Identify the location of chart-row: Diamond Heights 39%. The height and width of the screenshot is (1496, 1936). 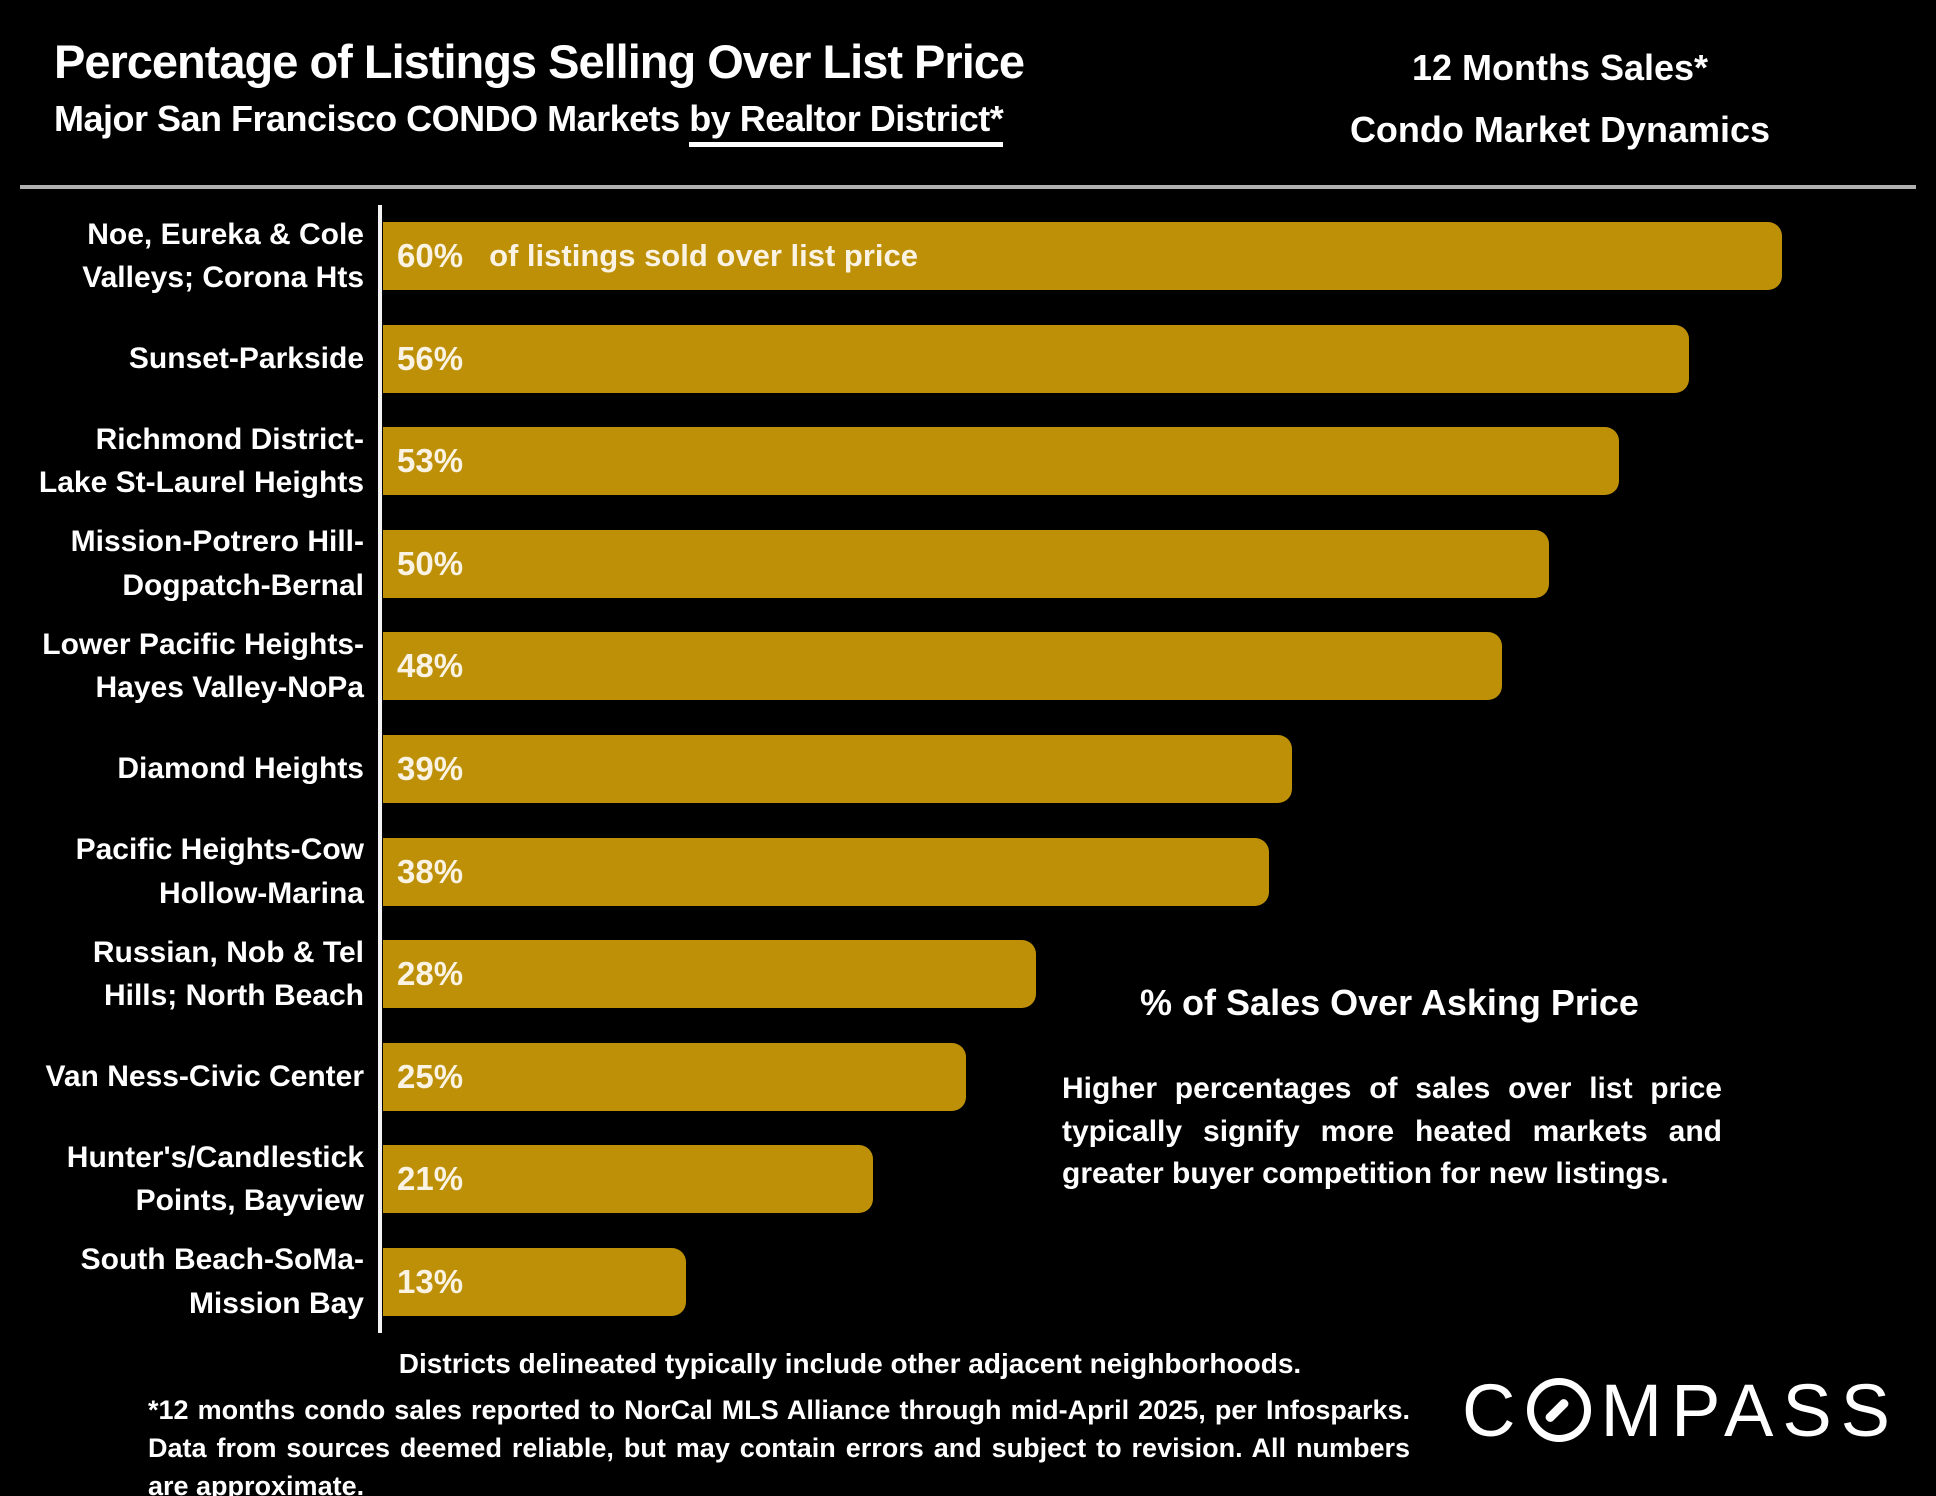
(961, 769).